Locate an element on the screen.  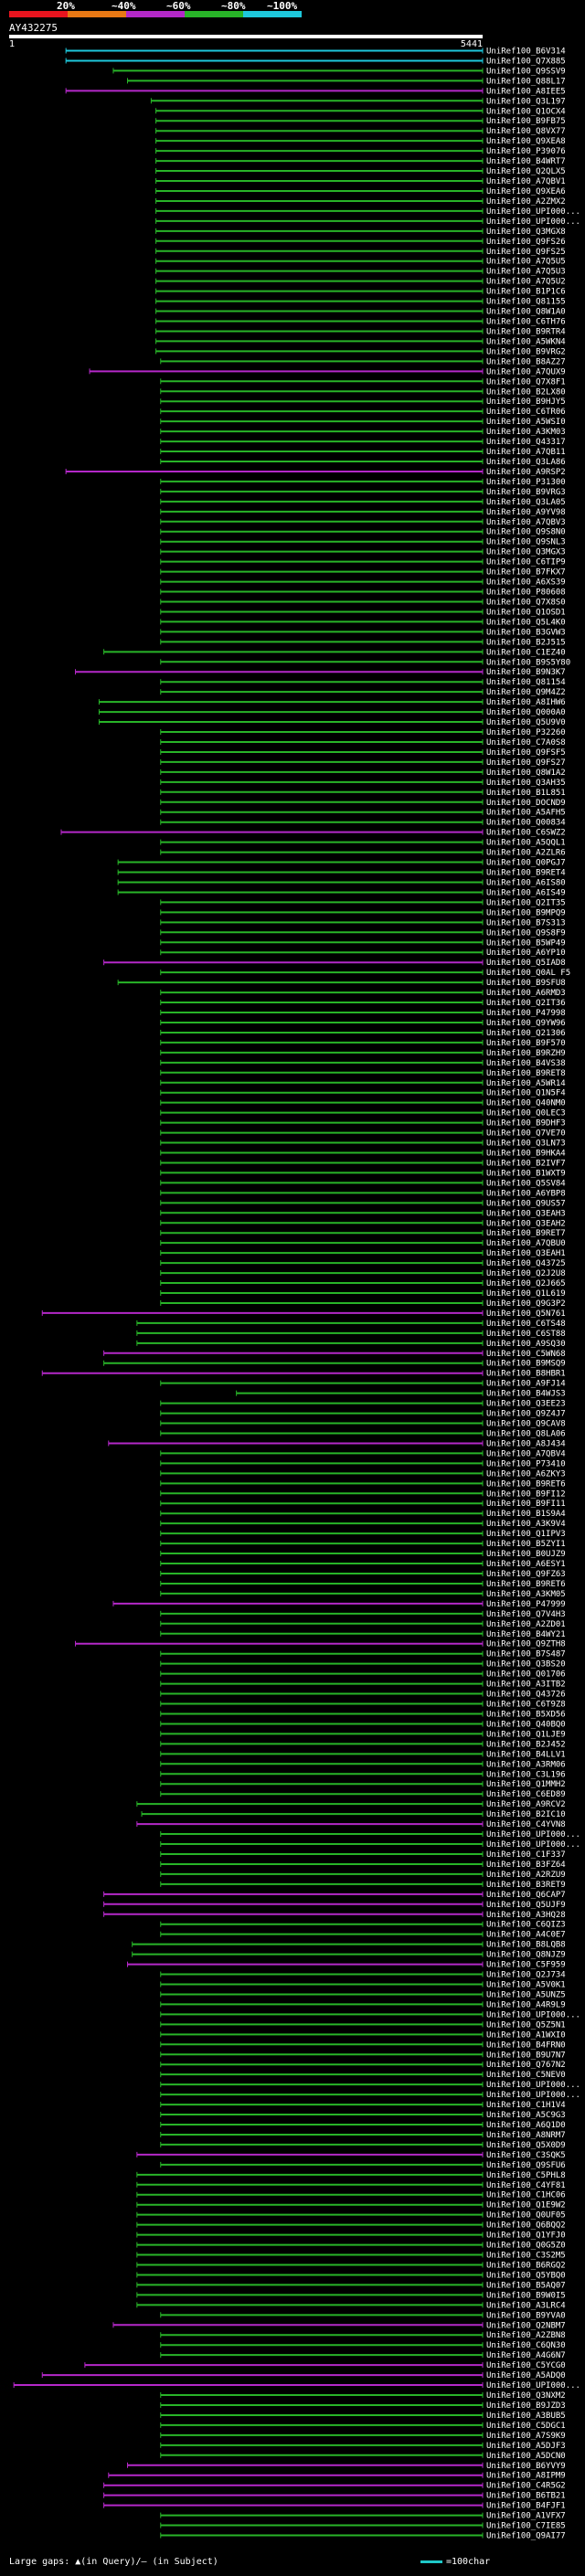
hit-row: UniRef100_C4YF81 is located at coordinates (351, 2185).